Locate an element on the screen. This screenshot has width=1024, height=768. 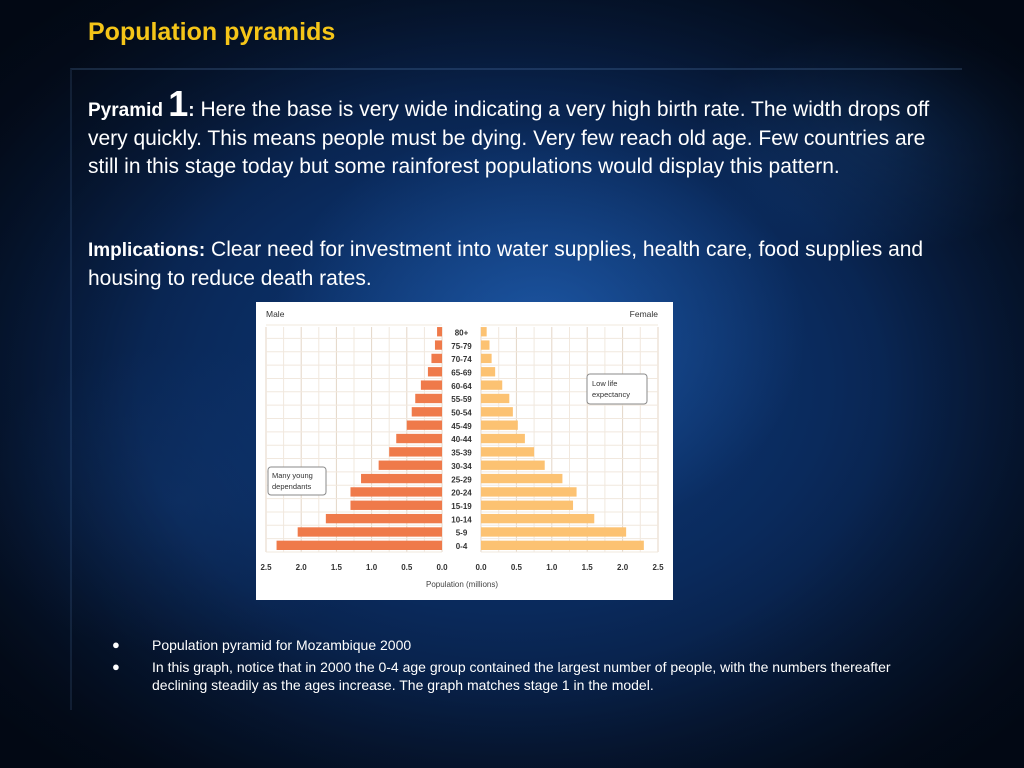
category-label: 0-4 is located at coordinates (462, 546).